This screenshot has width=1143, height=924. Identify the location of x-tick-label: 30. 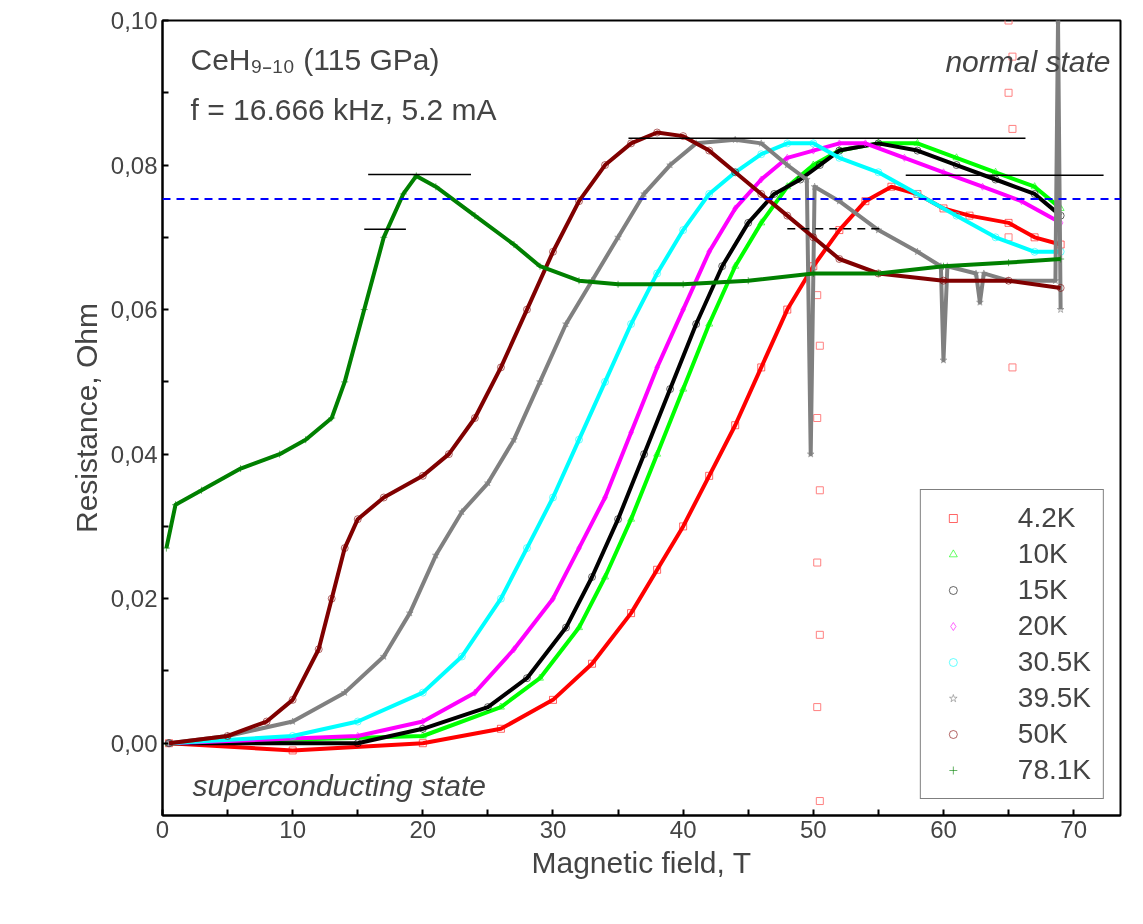
(553, 829).